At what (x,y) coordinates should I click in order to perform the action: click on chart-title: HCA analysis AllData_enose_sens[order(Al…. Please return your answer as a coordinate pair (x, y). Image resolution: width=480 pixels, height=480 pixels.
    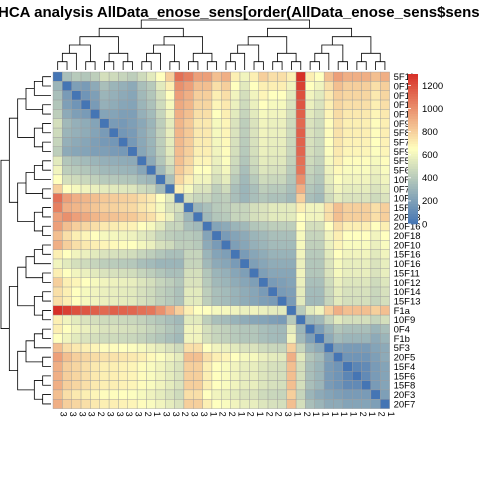
    Looking at the image, I should click on (240, 12).